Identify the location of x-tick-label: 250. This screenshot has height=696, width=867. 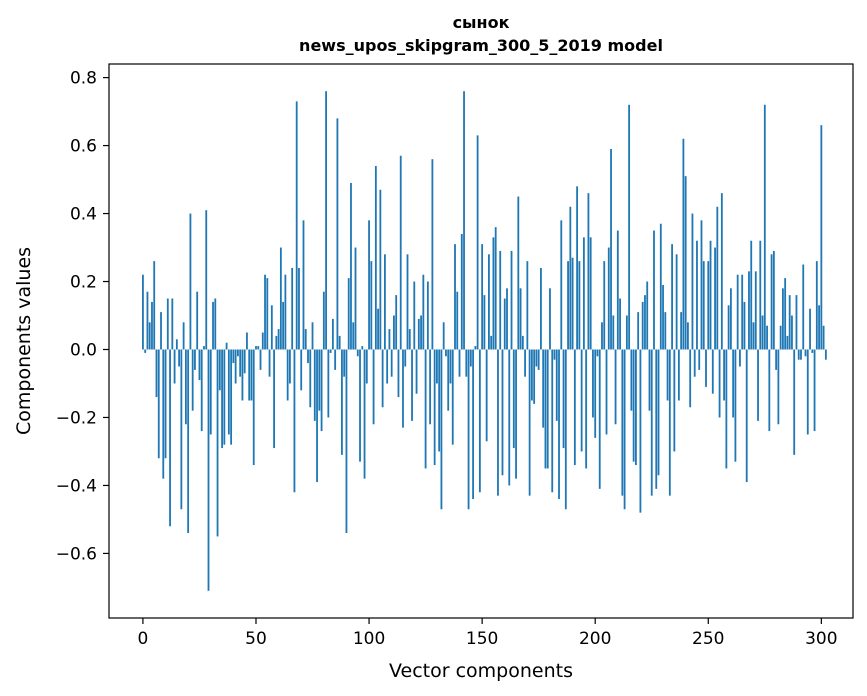
(708, 639).